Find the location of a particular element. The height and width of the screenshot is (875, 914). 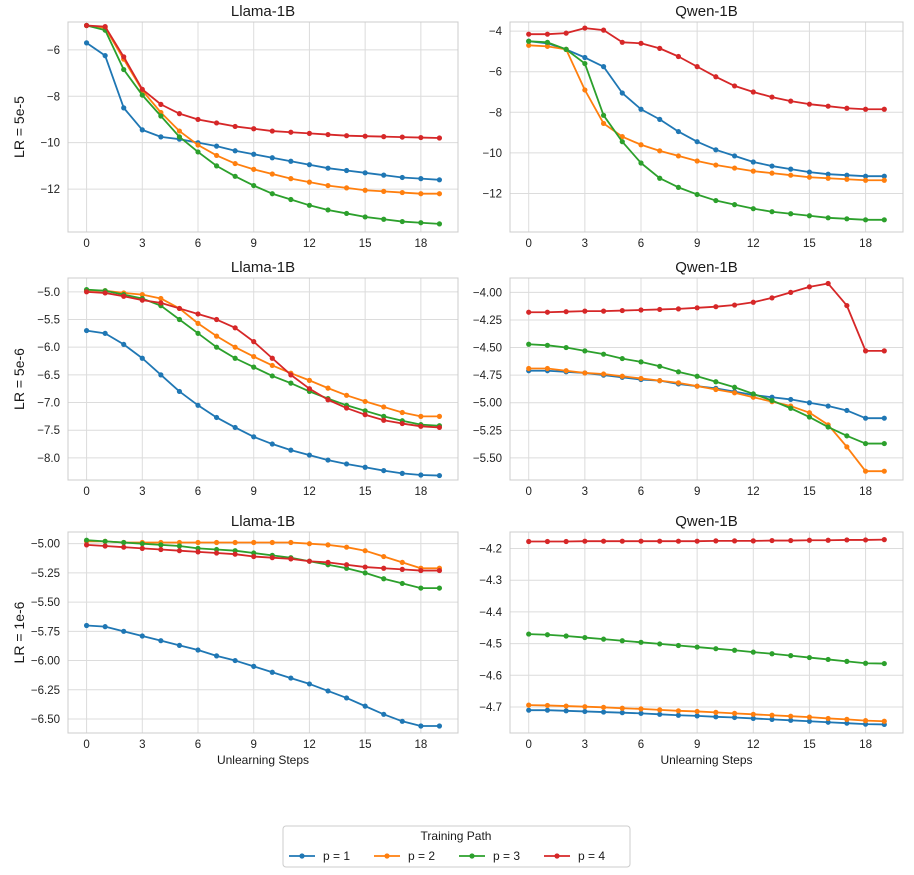

y-tick-label: −8.0 is located at coordinates (48, 459).